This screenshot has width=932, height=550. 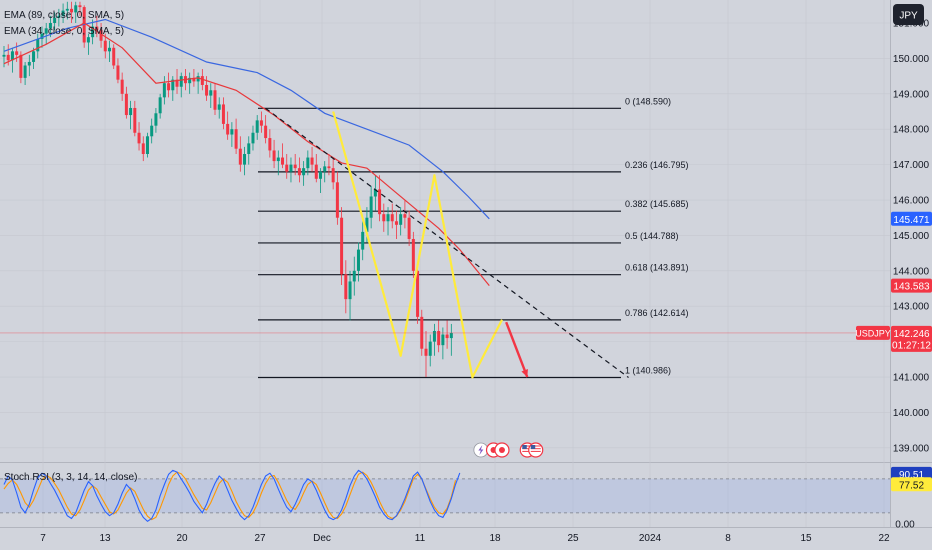 I want to click on currency-button-label: JPY, so click(x=908, y=16).